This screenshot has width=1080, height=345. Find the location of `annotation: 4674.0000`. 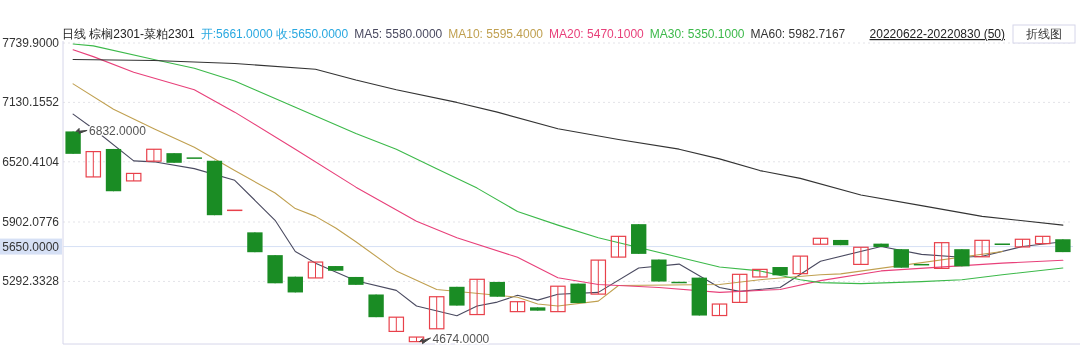

annotation: 4674.0000 is located at coordinates (461, 338).